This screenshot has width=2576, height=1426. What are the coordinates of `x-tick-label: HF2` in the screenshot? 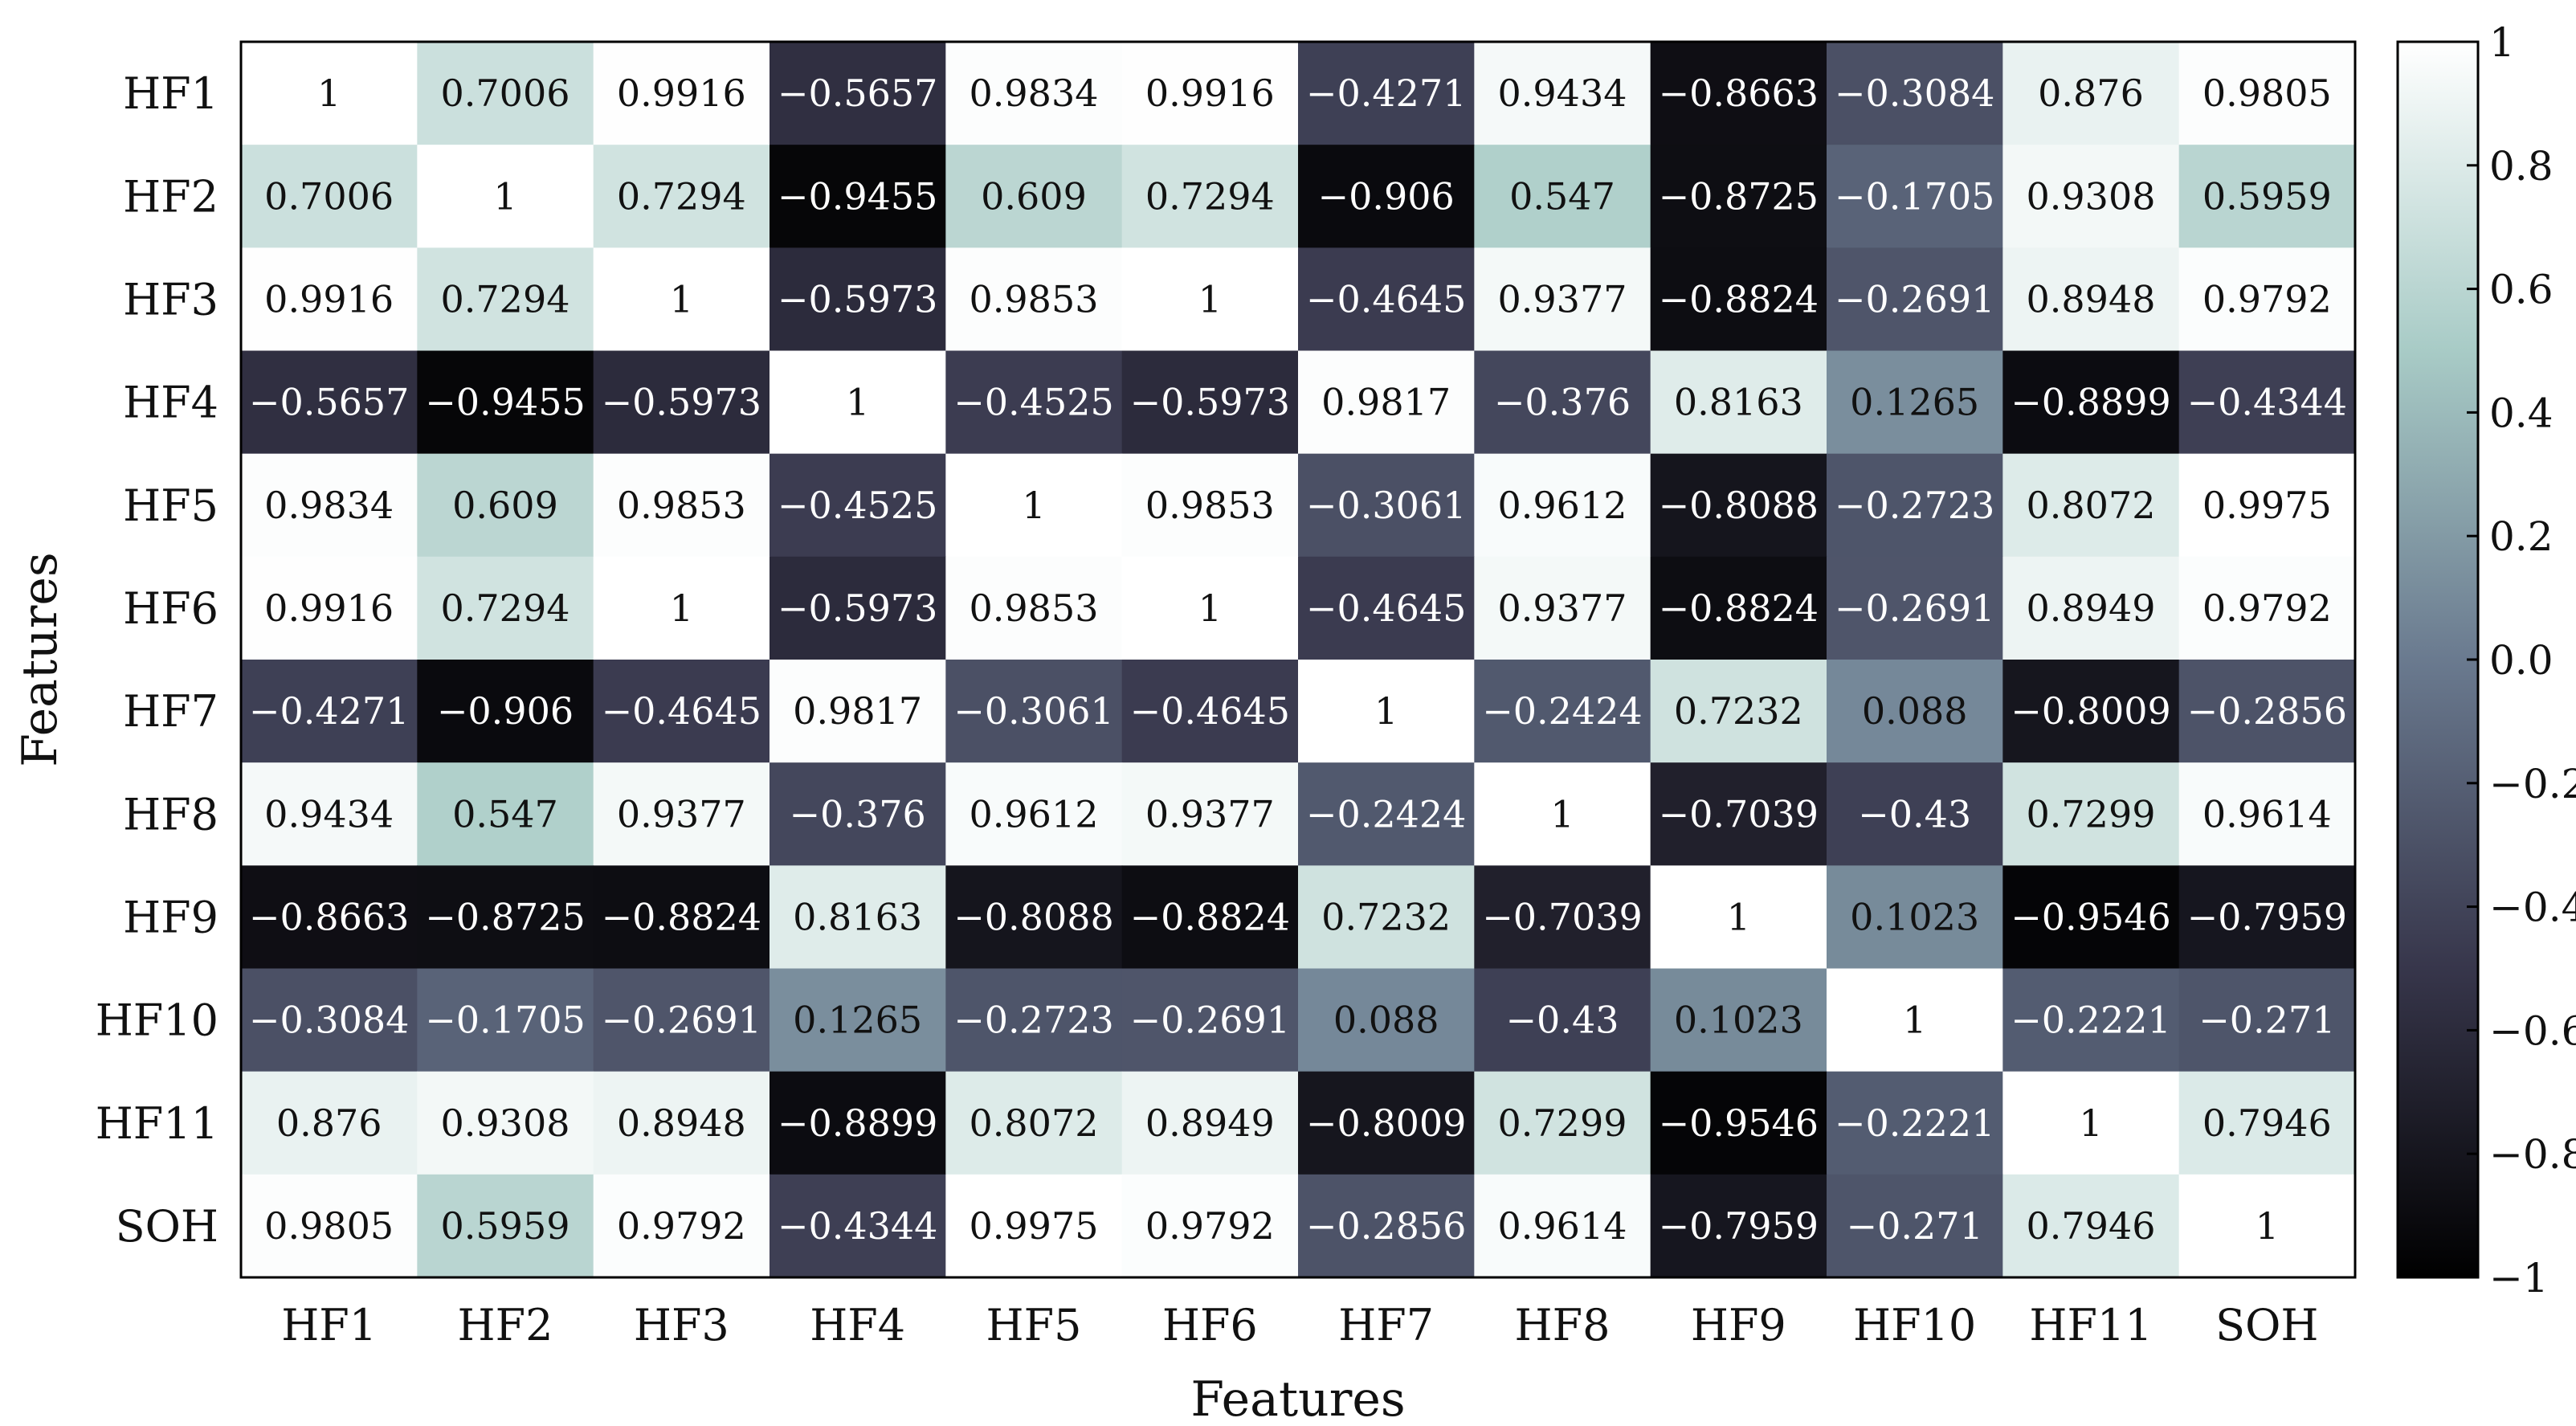 It's located at (505, 1325).